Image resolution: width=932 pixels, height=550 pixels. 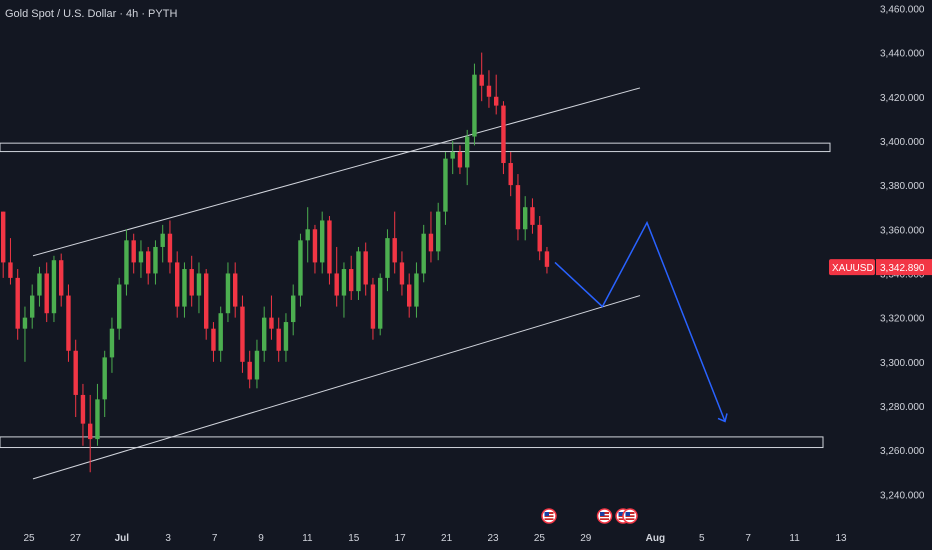 What do you see at coordinates (29, 538) in the screenshot?
I see `x-tick-label: 25` at bounding box center [29, 538].